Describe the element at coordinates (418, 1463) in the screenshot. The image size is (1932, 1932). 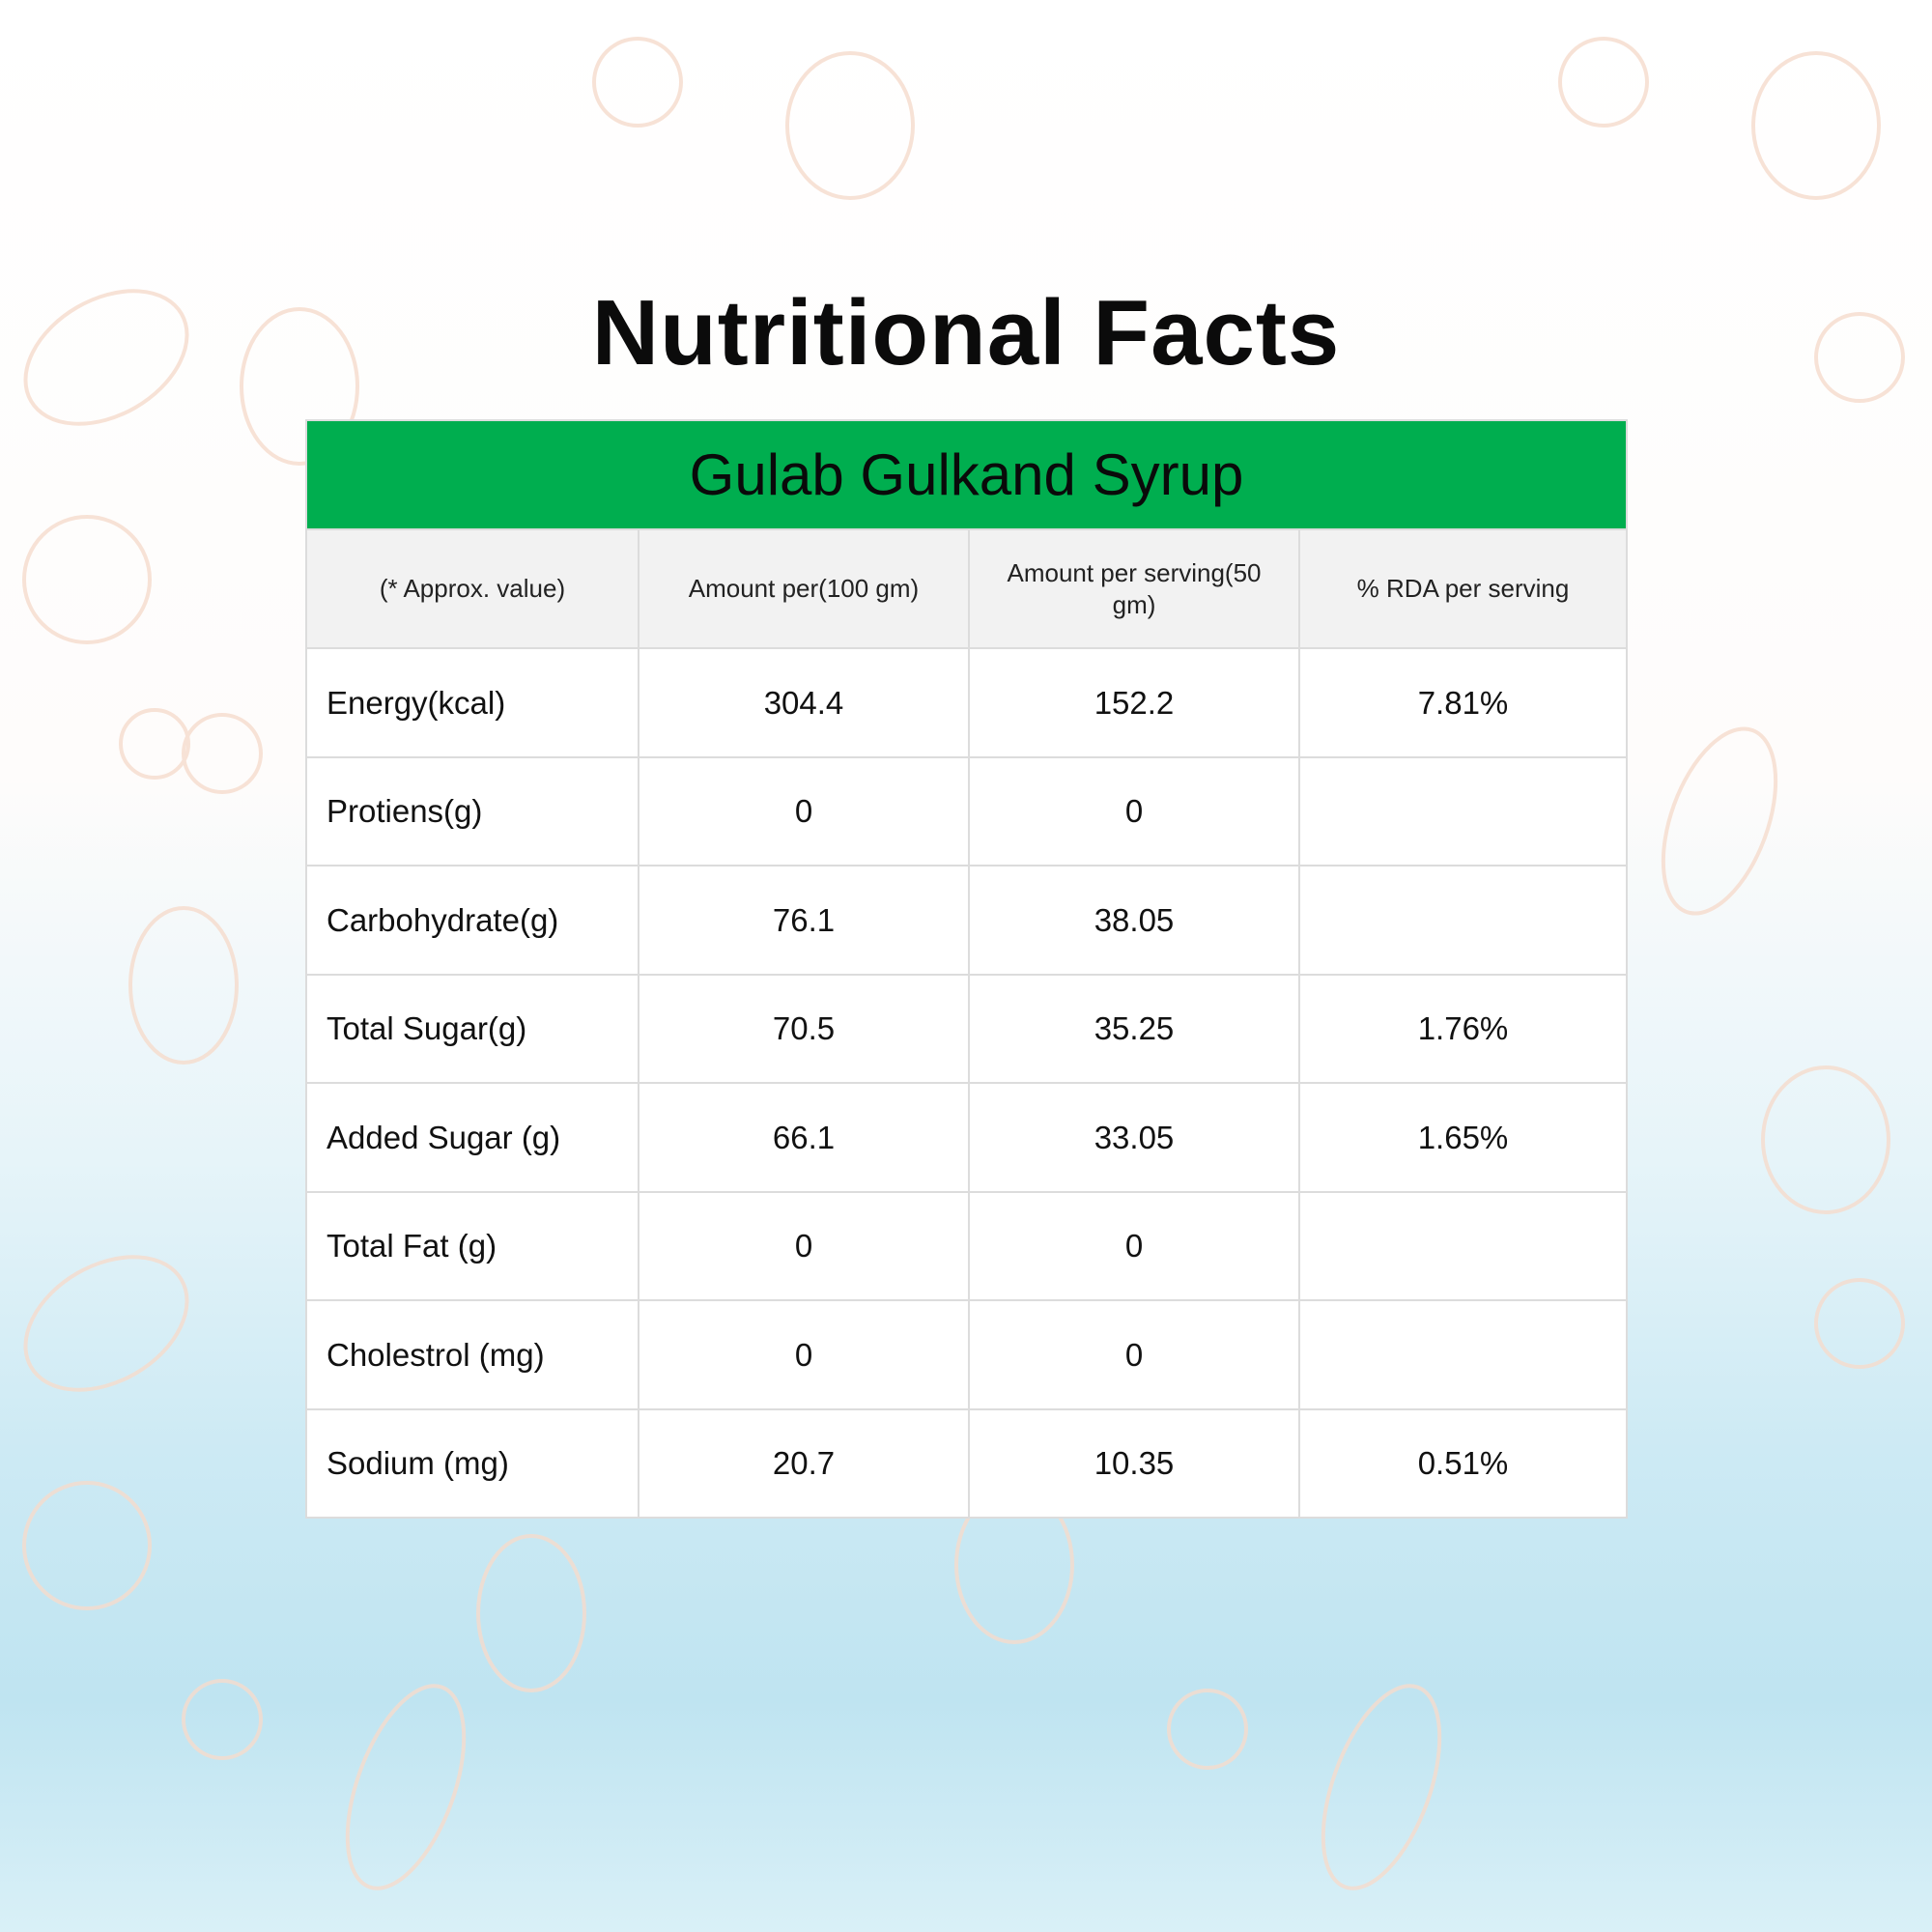
I see `nutrient-name: Sodium (mg)` at that location.